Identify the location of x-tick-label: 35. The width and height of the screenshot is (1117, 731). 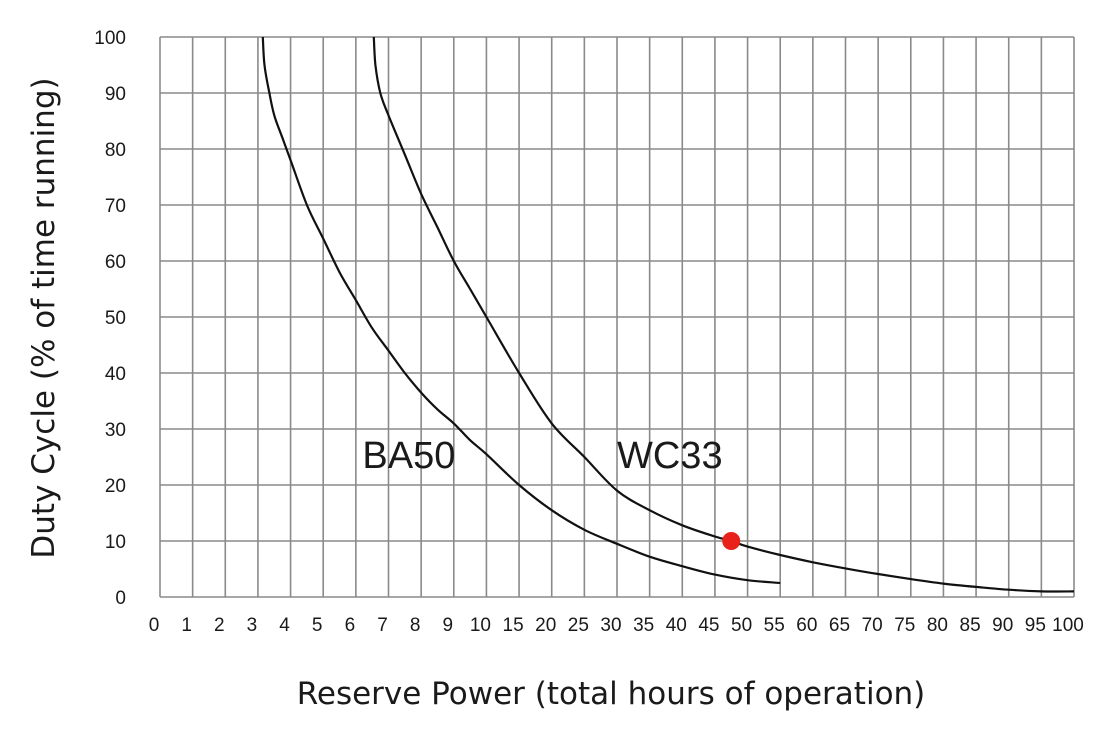
(643, 625).